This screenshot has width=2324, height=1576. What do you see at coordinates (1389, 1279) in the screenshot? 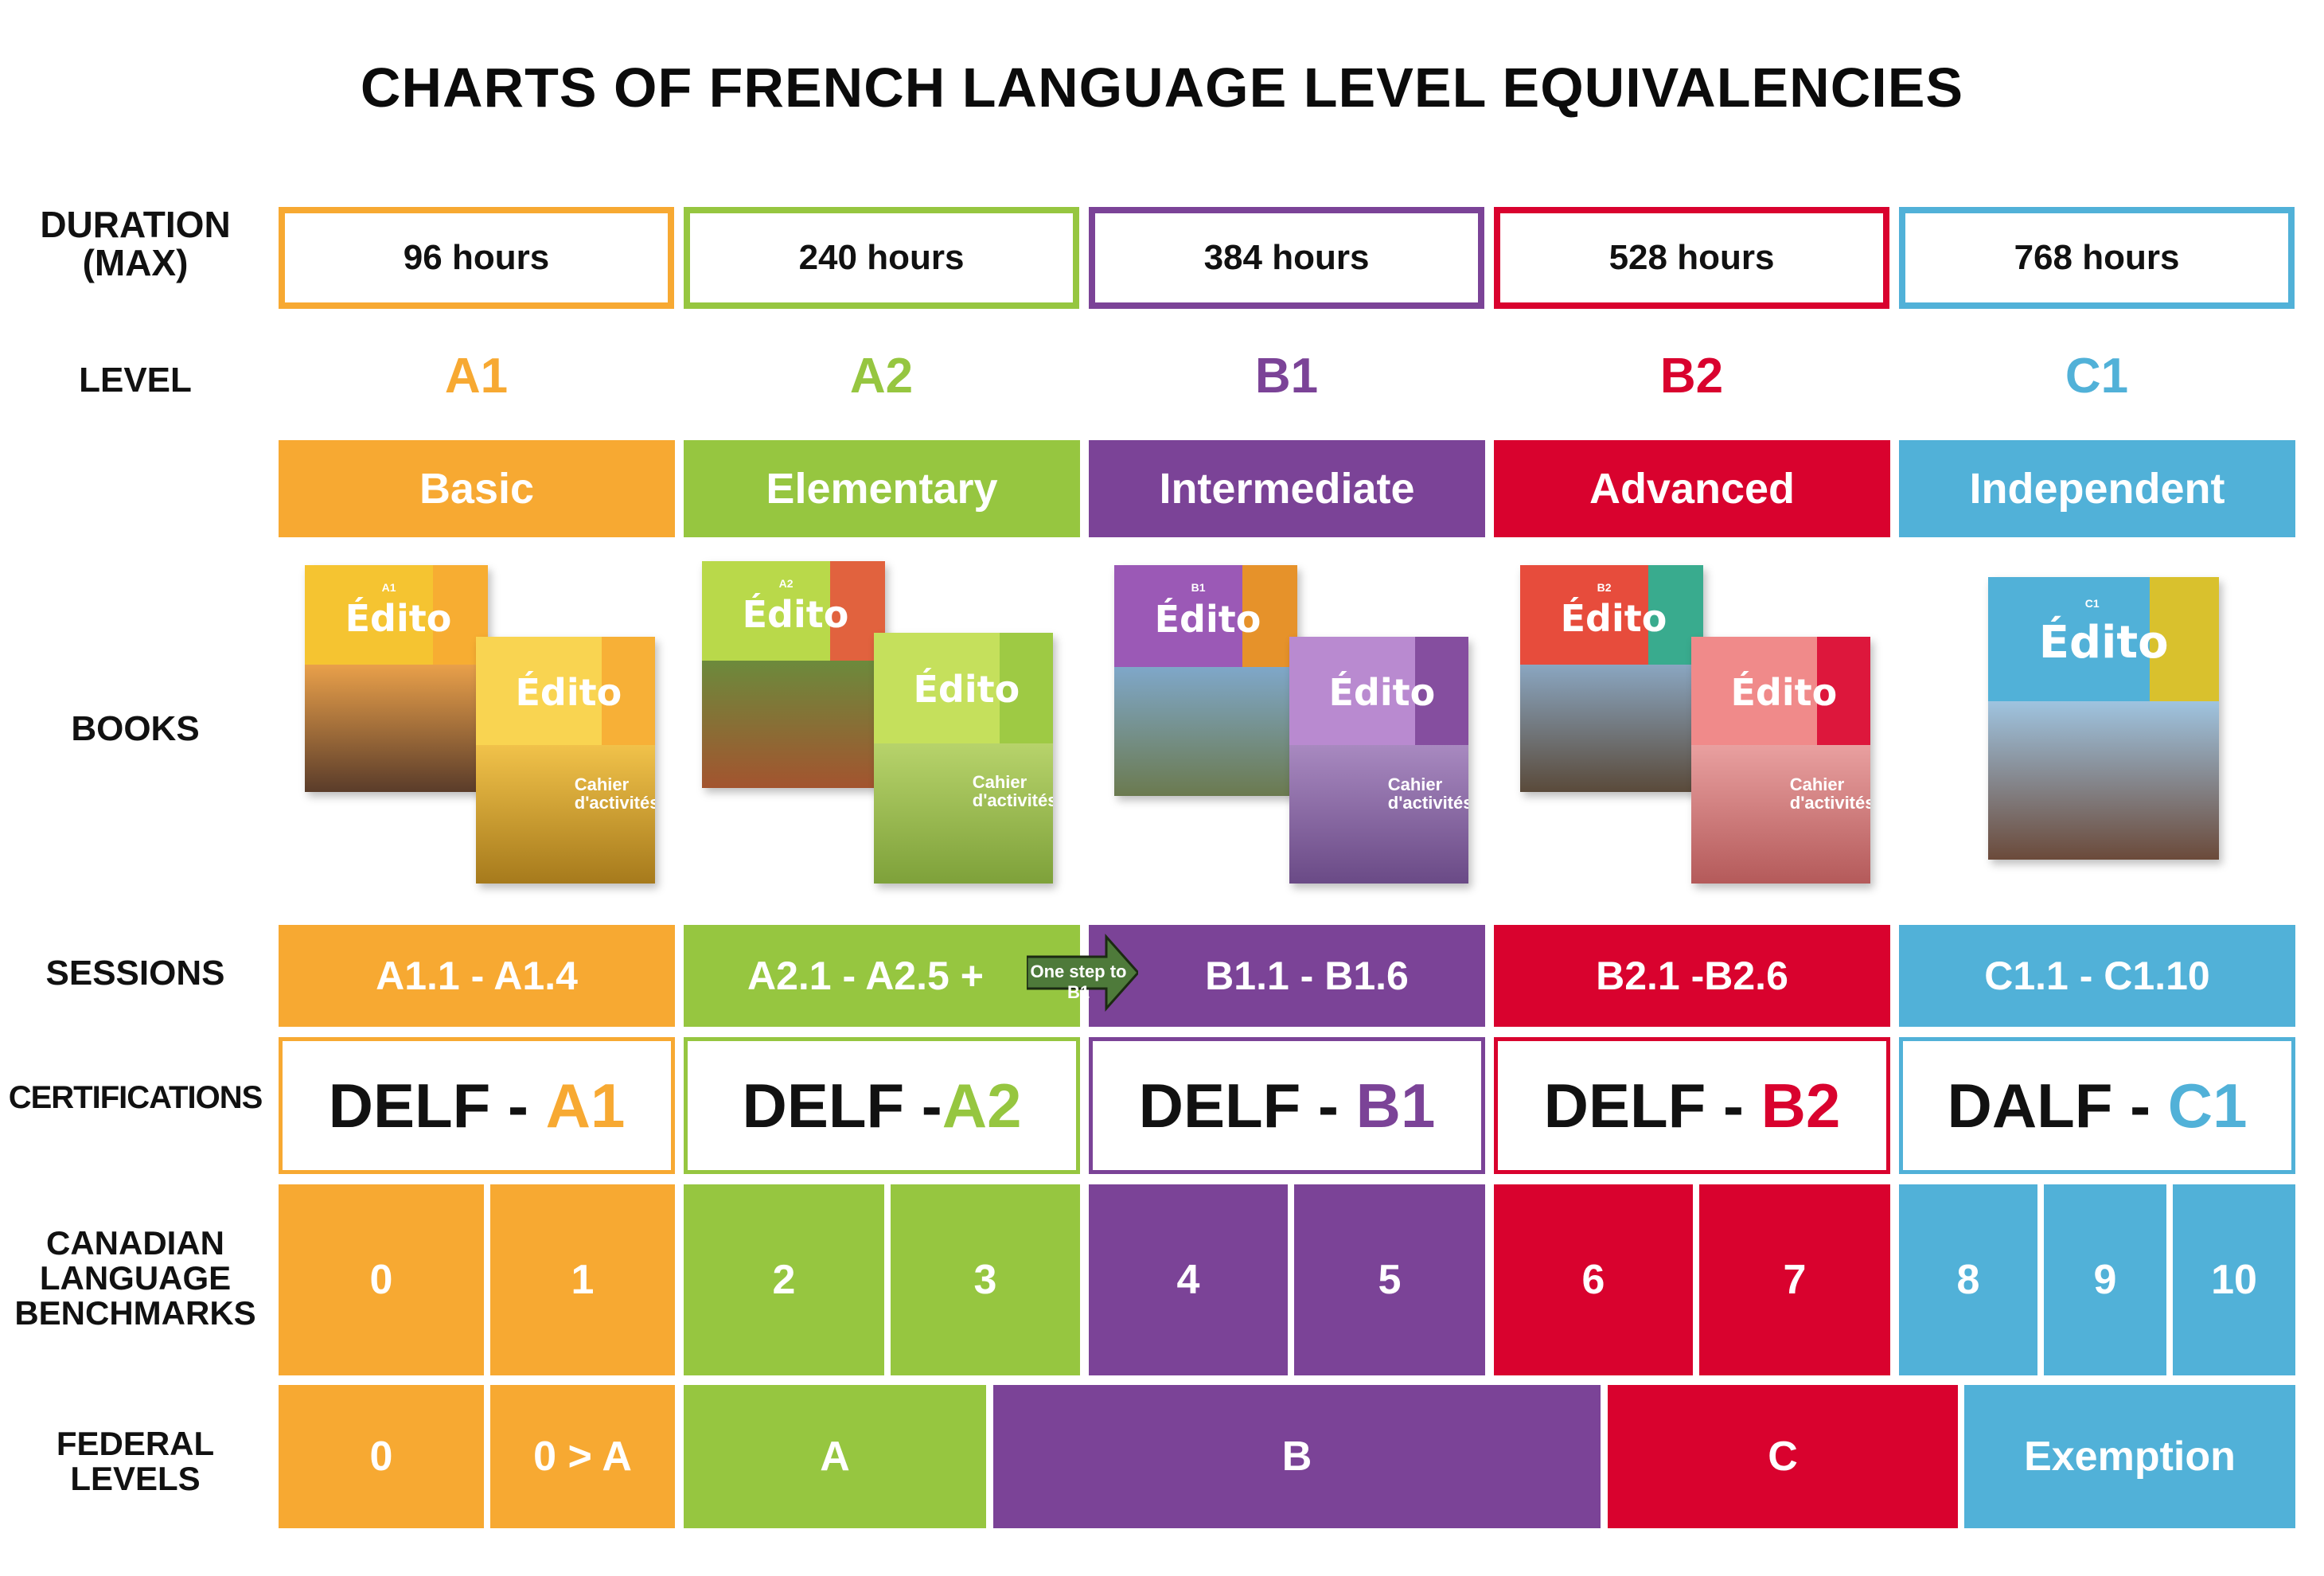
I see `clb-cell: 5` at bounding box center [1389, 1279].